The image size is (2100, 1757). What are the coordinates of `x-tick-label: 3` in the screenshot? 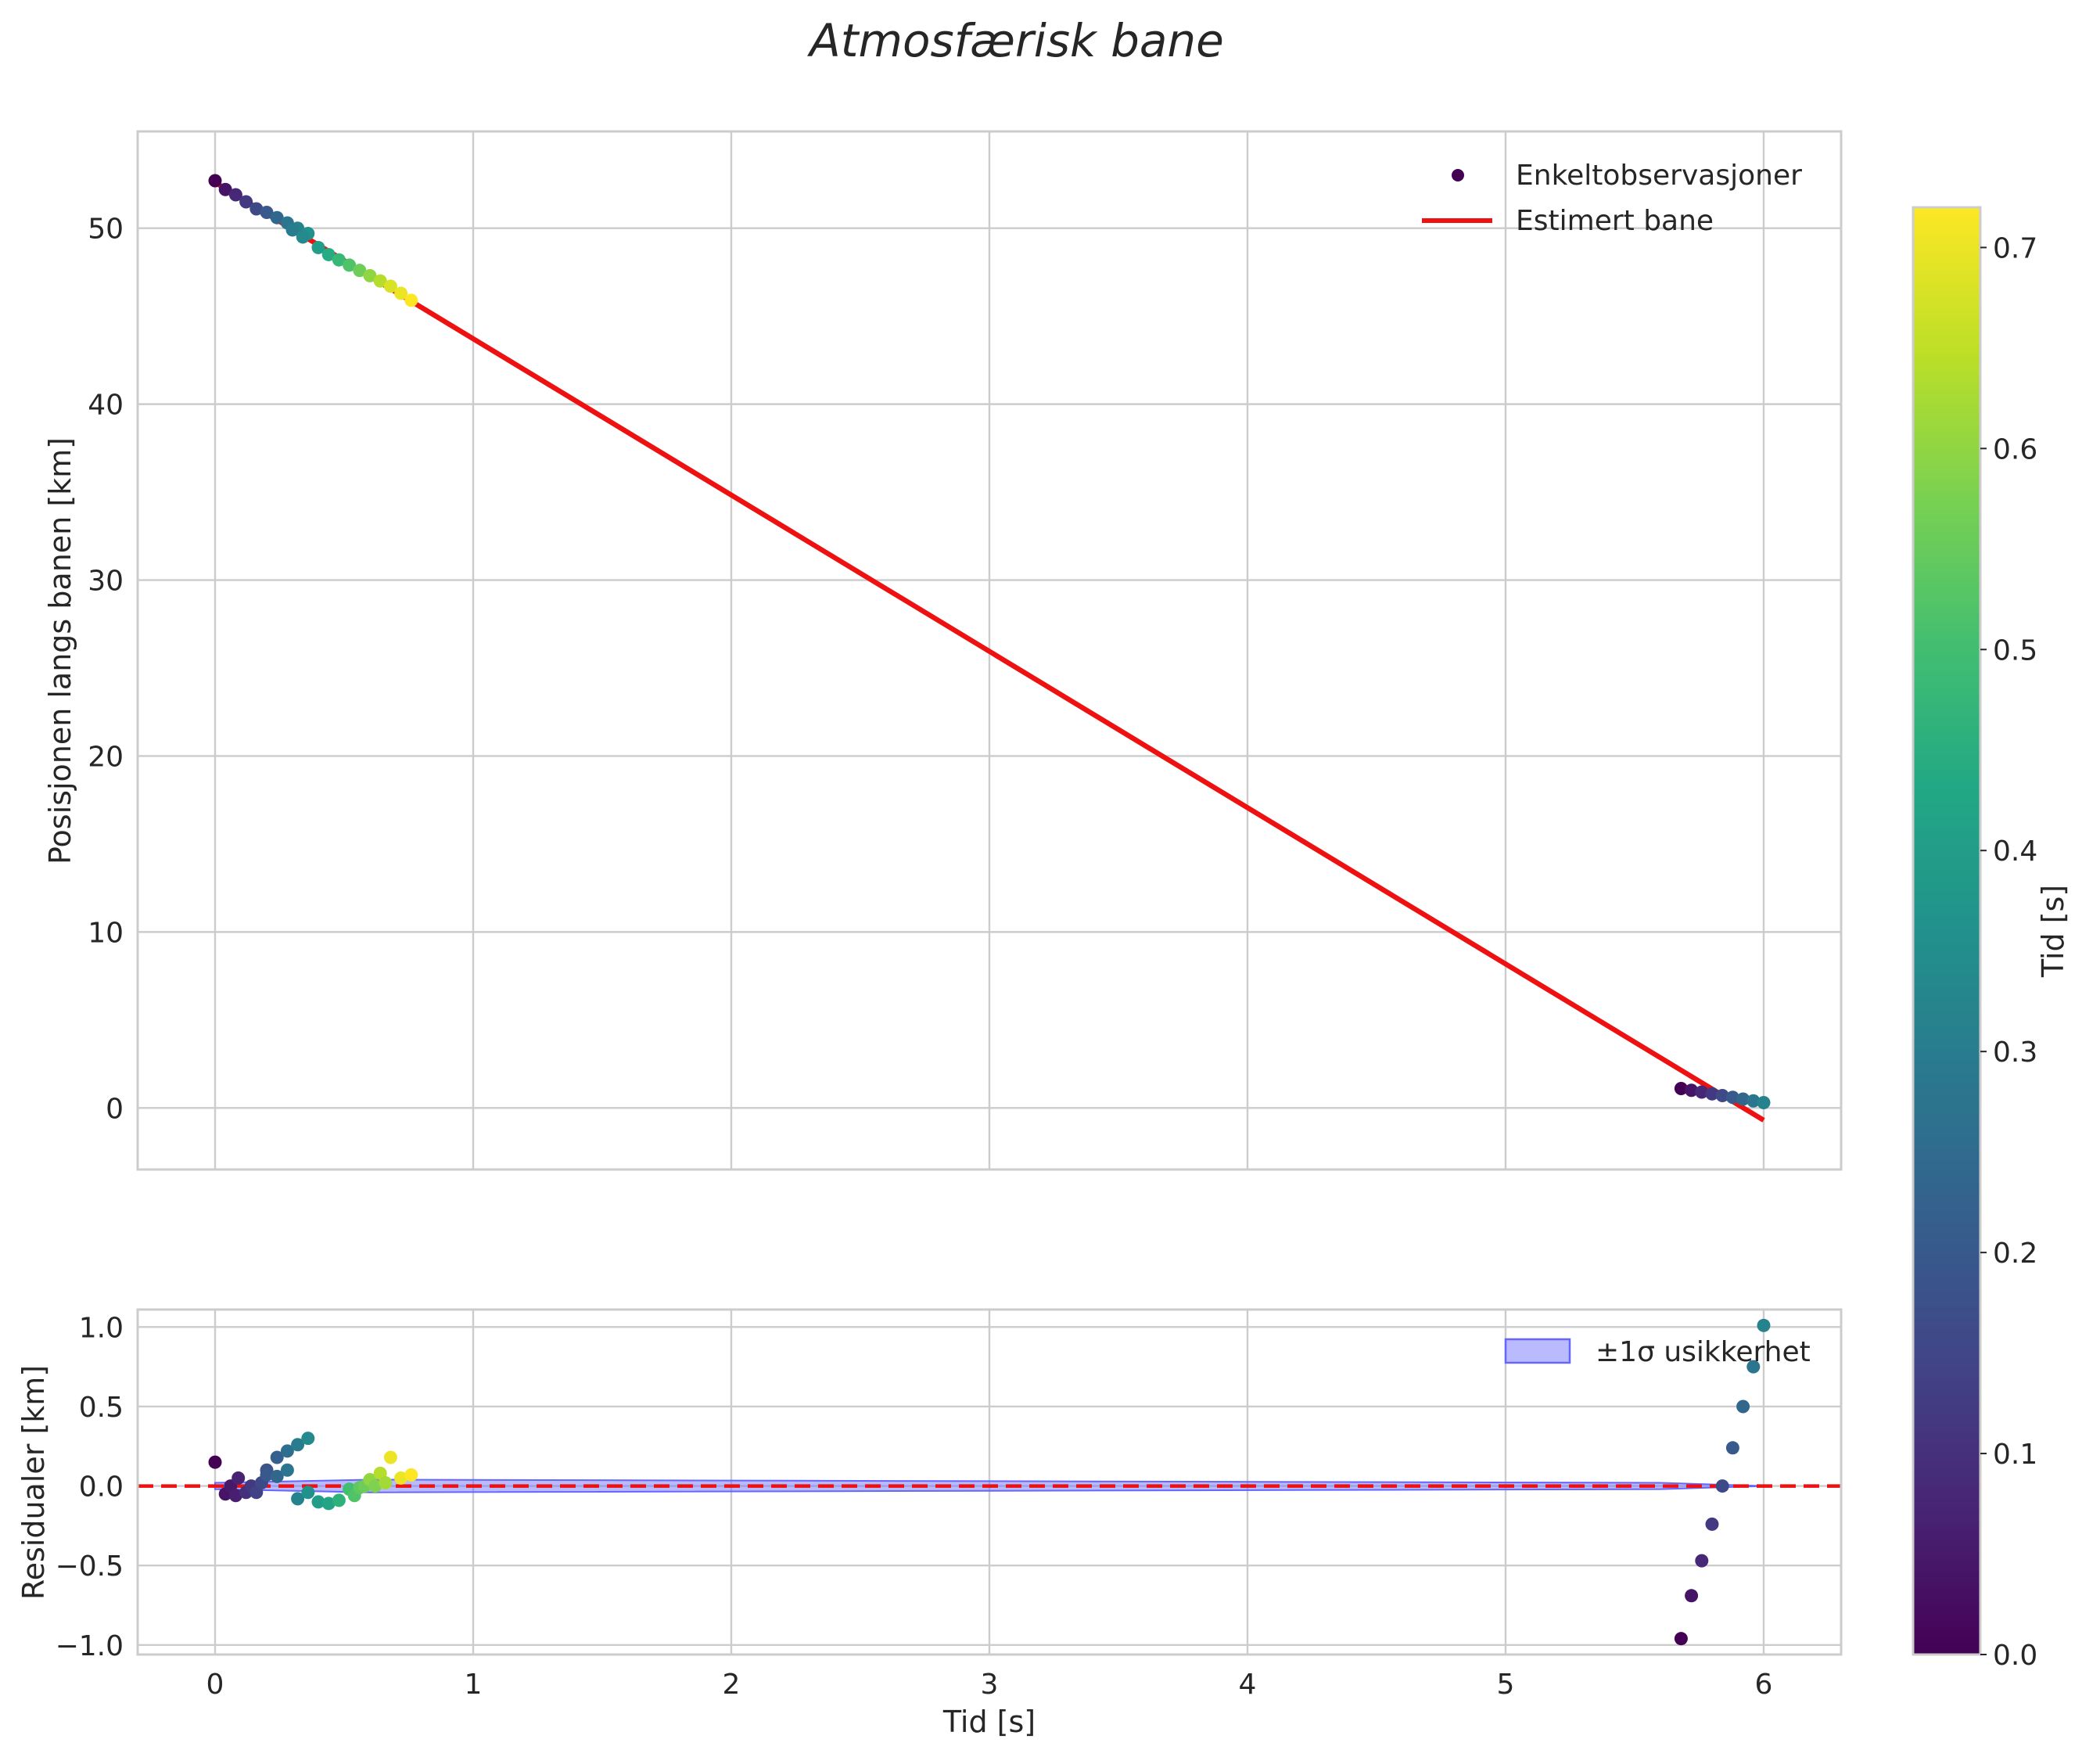 It's located at (990, 1685).